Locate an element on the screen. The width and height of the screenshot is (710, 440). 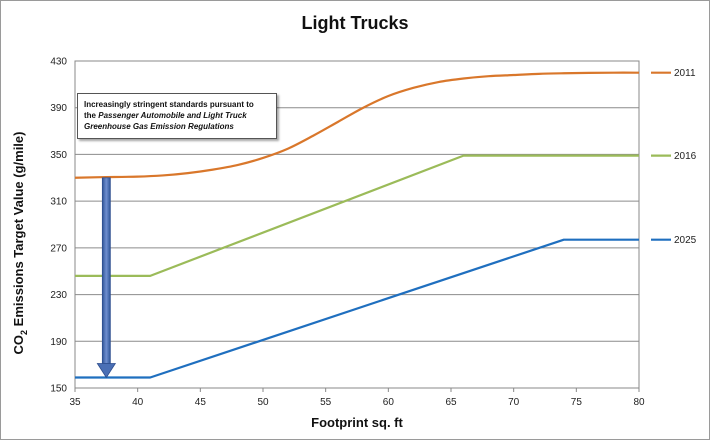
stringency-arrow is located at coordinates (106, 278).